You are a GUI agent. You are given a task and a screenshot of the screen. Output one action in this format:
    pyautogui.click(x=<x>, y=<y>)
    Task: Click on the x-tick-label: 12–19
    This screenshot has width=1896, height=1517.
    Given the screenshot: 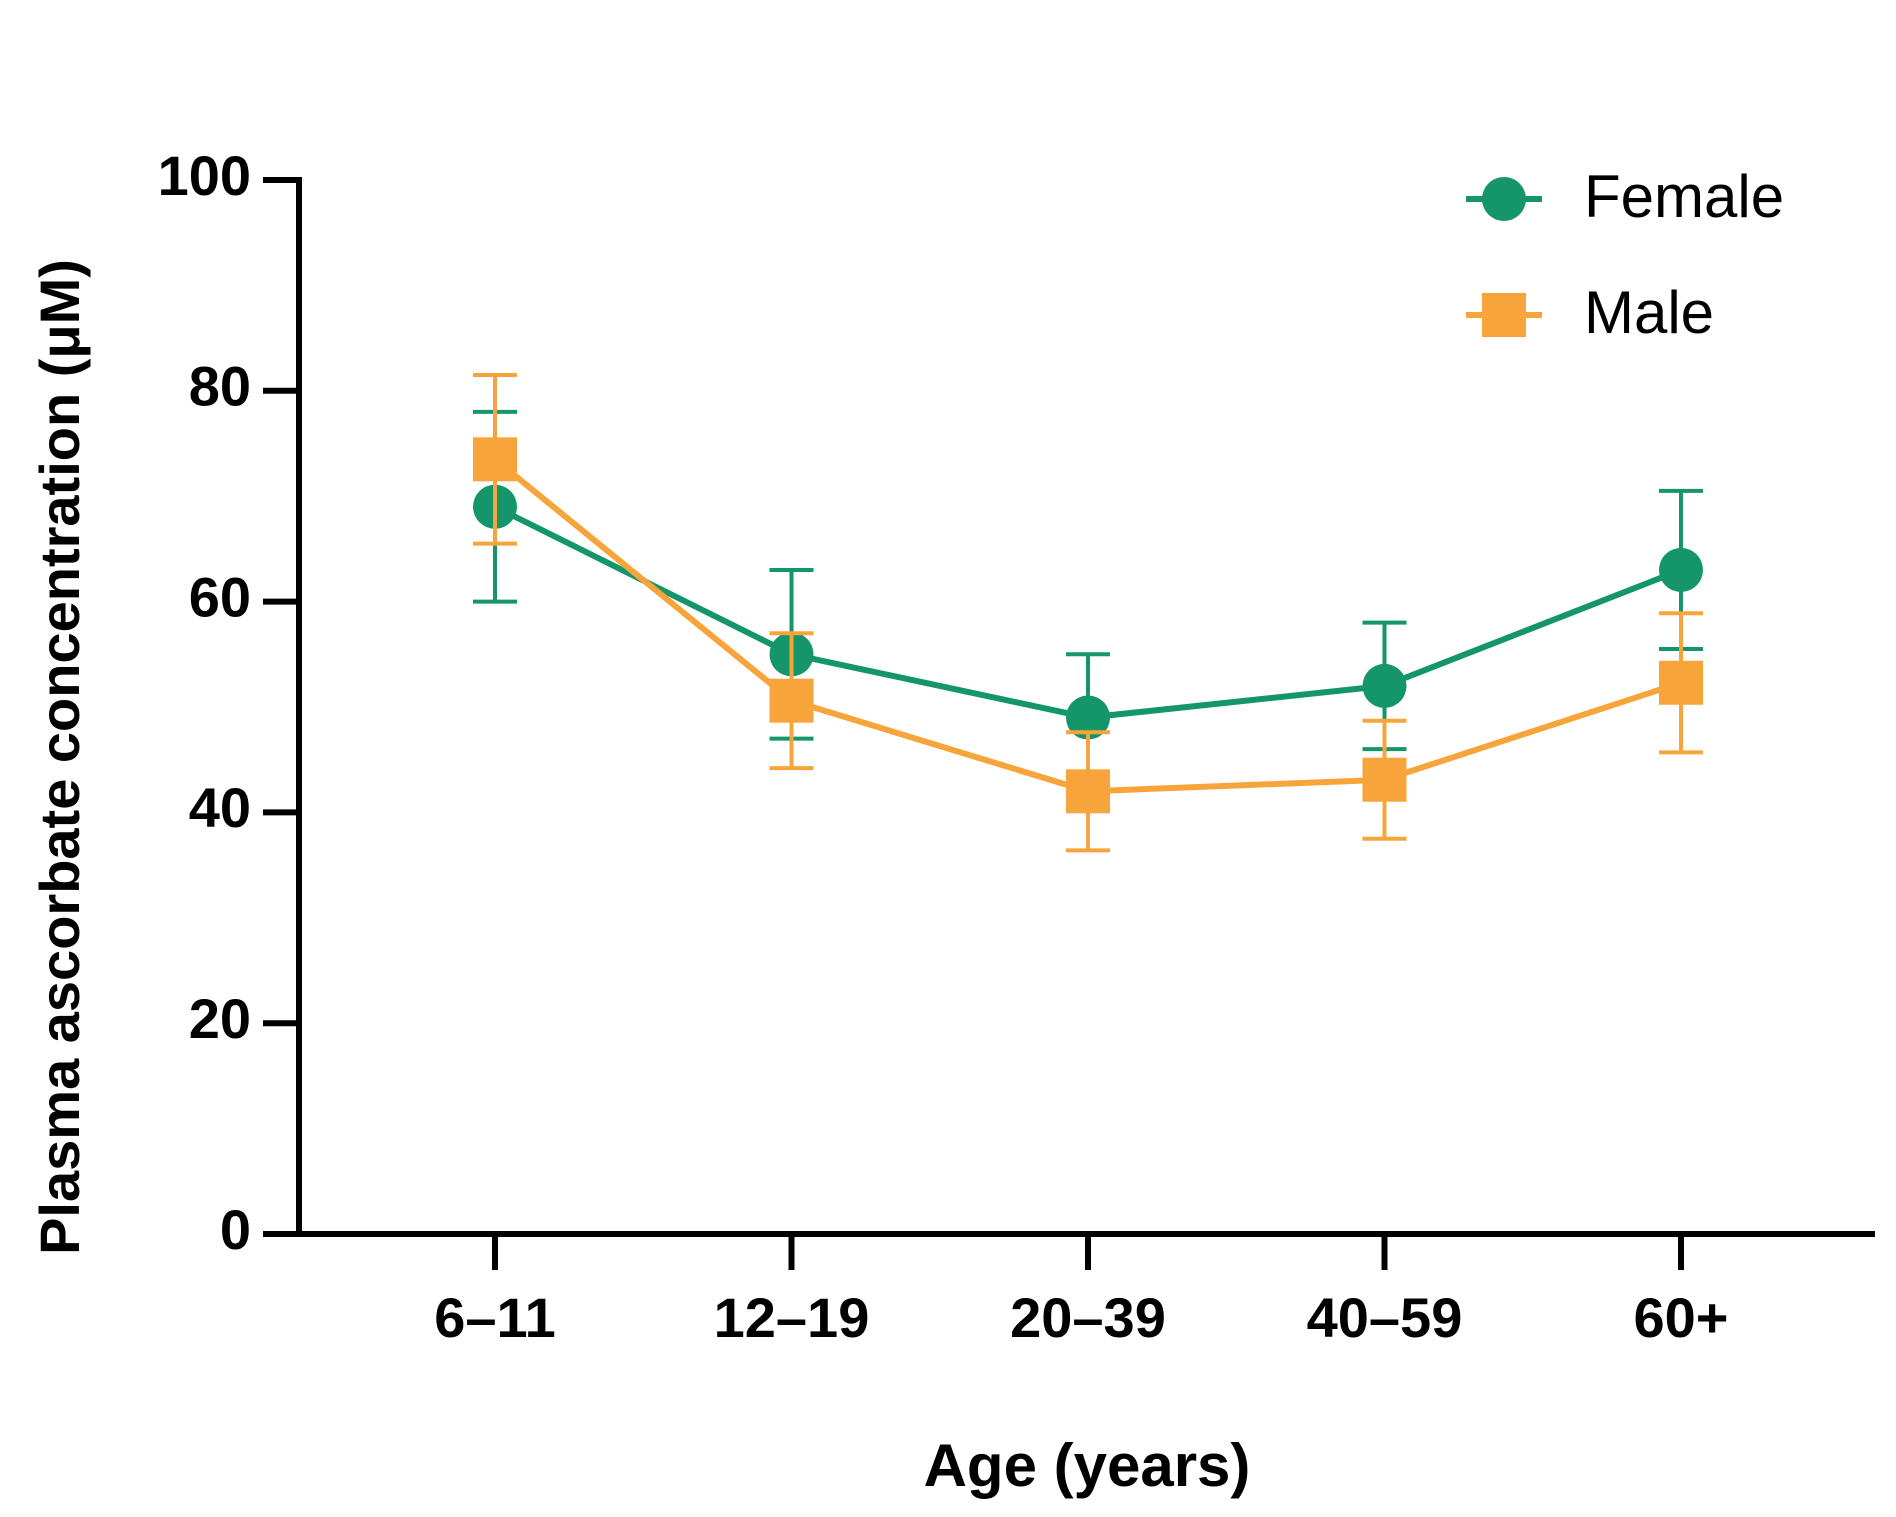 What is the action you would take?
    pyautogui.click(x=792, y=1317)
    